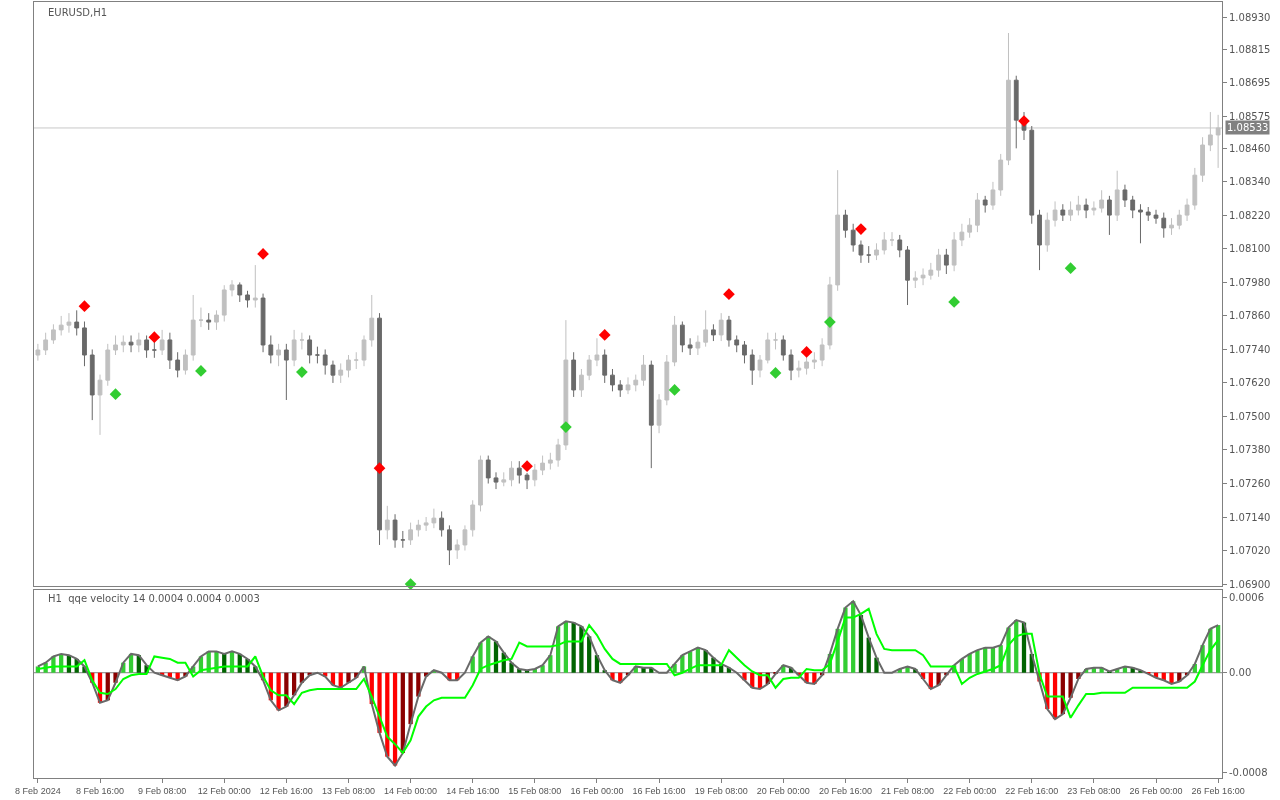  I want to click on x-tick-label: 26 Feb 00:00, so click(1156, 790).